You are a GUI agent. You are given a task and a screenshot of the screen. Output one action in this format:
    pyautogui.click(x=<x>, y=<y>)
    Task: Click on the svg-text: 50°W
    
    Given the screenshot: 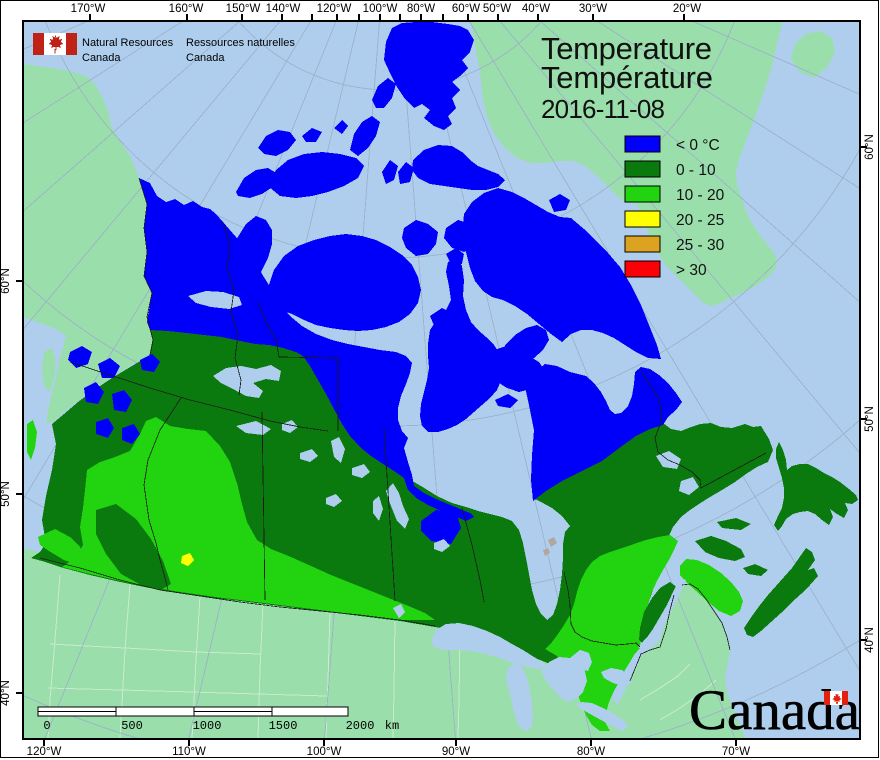 What is the action you would take?
    pyautogui.click(x=497, y=9)
    